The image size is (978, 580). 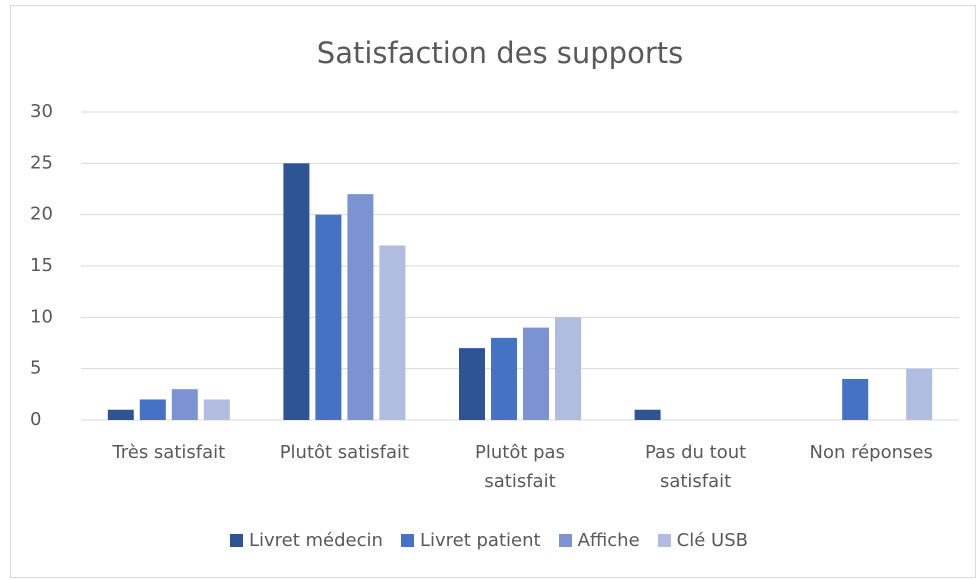 I want to click on x-tick-label: Plutôt satisfait, so click(x=344, y=452).